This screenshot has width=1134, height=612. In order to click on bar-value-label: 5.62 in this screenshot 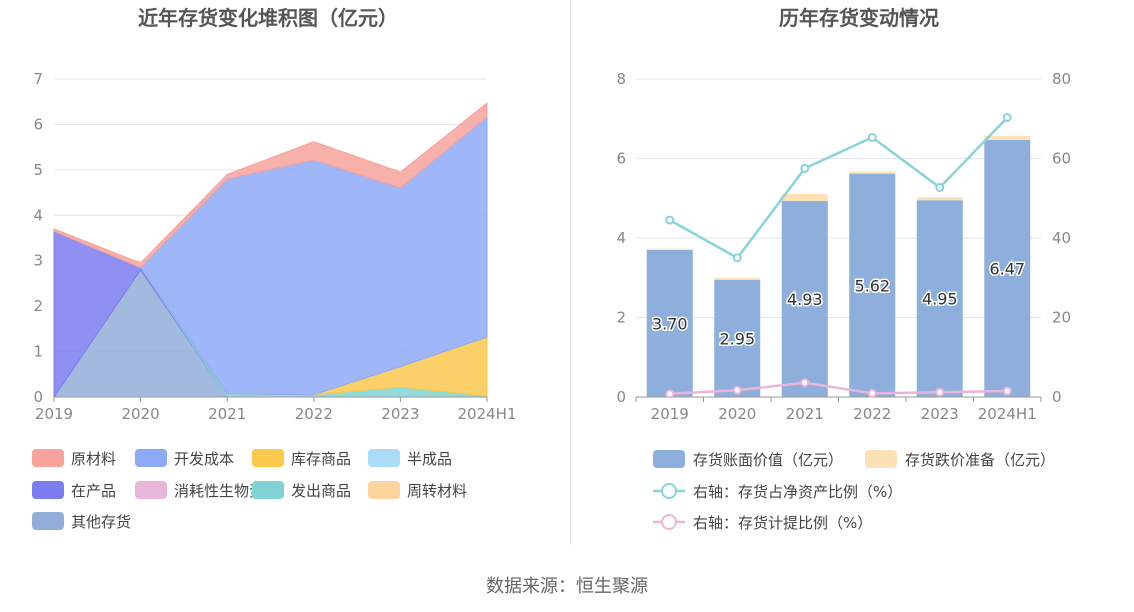, I will do `click(872, 285)`.